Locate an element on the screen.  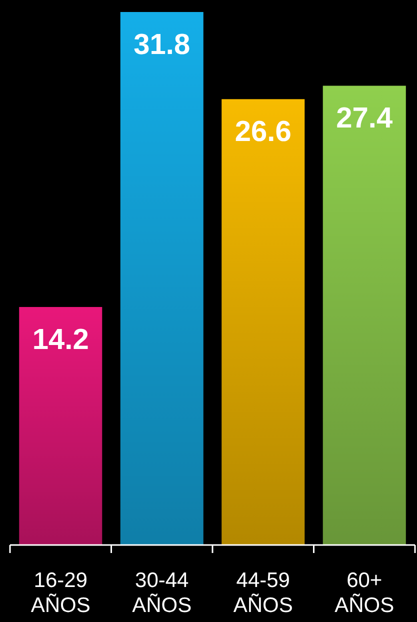
data-label: 14.2 is located at coordinates (60, 340).